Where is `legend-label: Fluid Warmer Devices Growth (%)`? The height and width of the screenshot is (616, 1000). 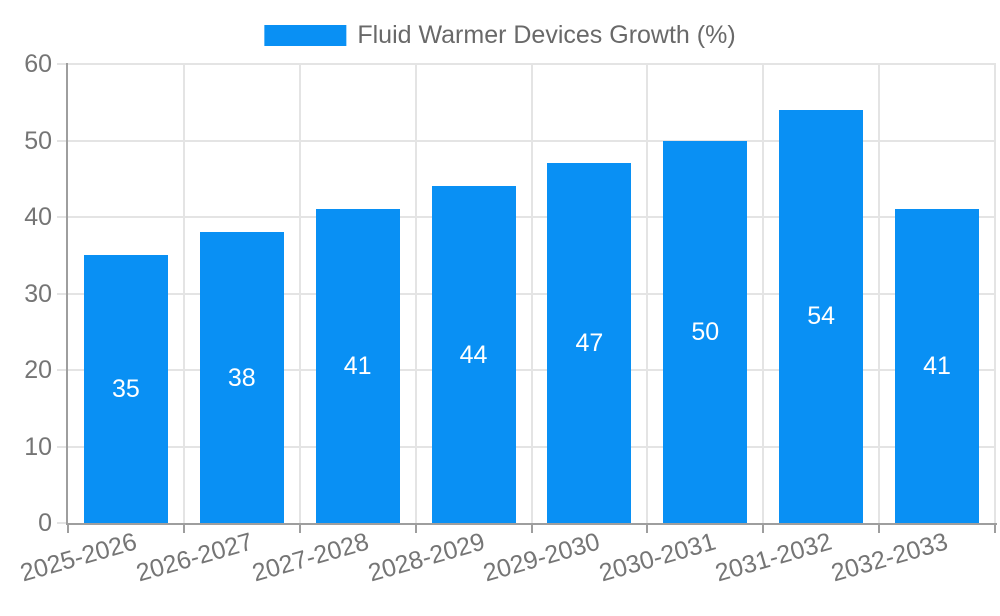
legend-label: Fluid Warmer Devices Growth (%) is located at coordinates (546, 35).